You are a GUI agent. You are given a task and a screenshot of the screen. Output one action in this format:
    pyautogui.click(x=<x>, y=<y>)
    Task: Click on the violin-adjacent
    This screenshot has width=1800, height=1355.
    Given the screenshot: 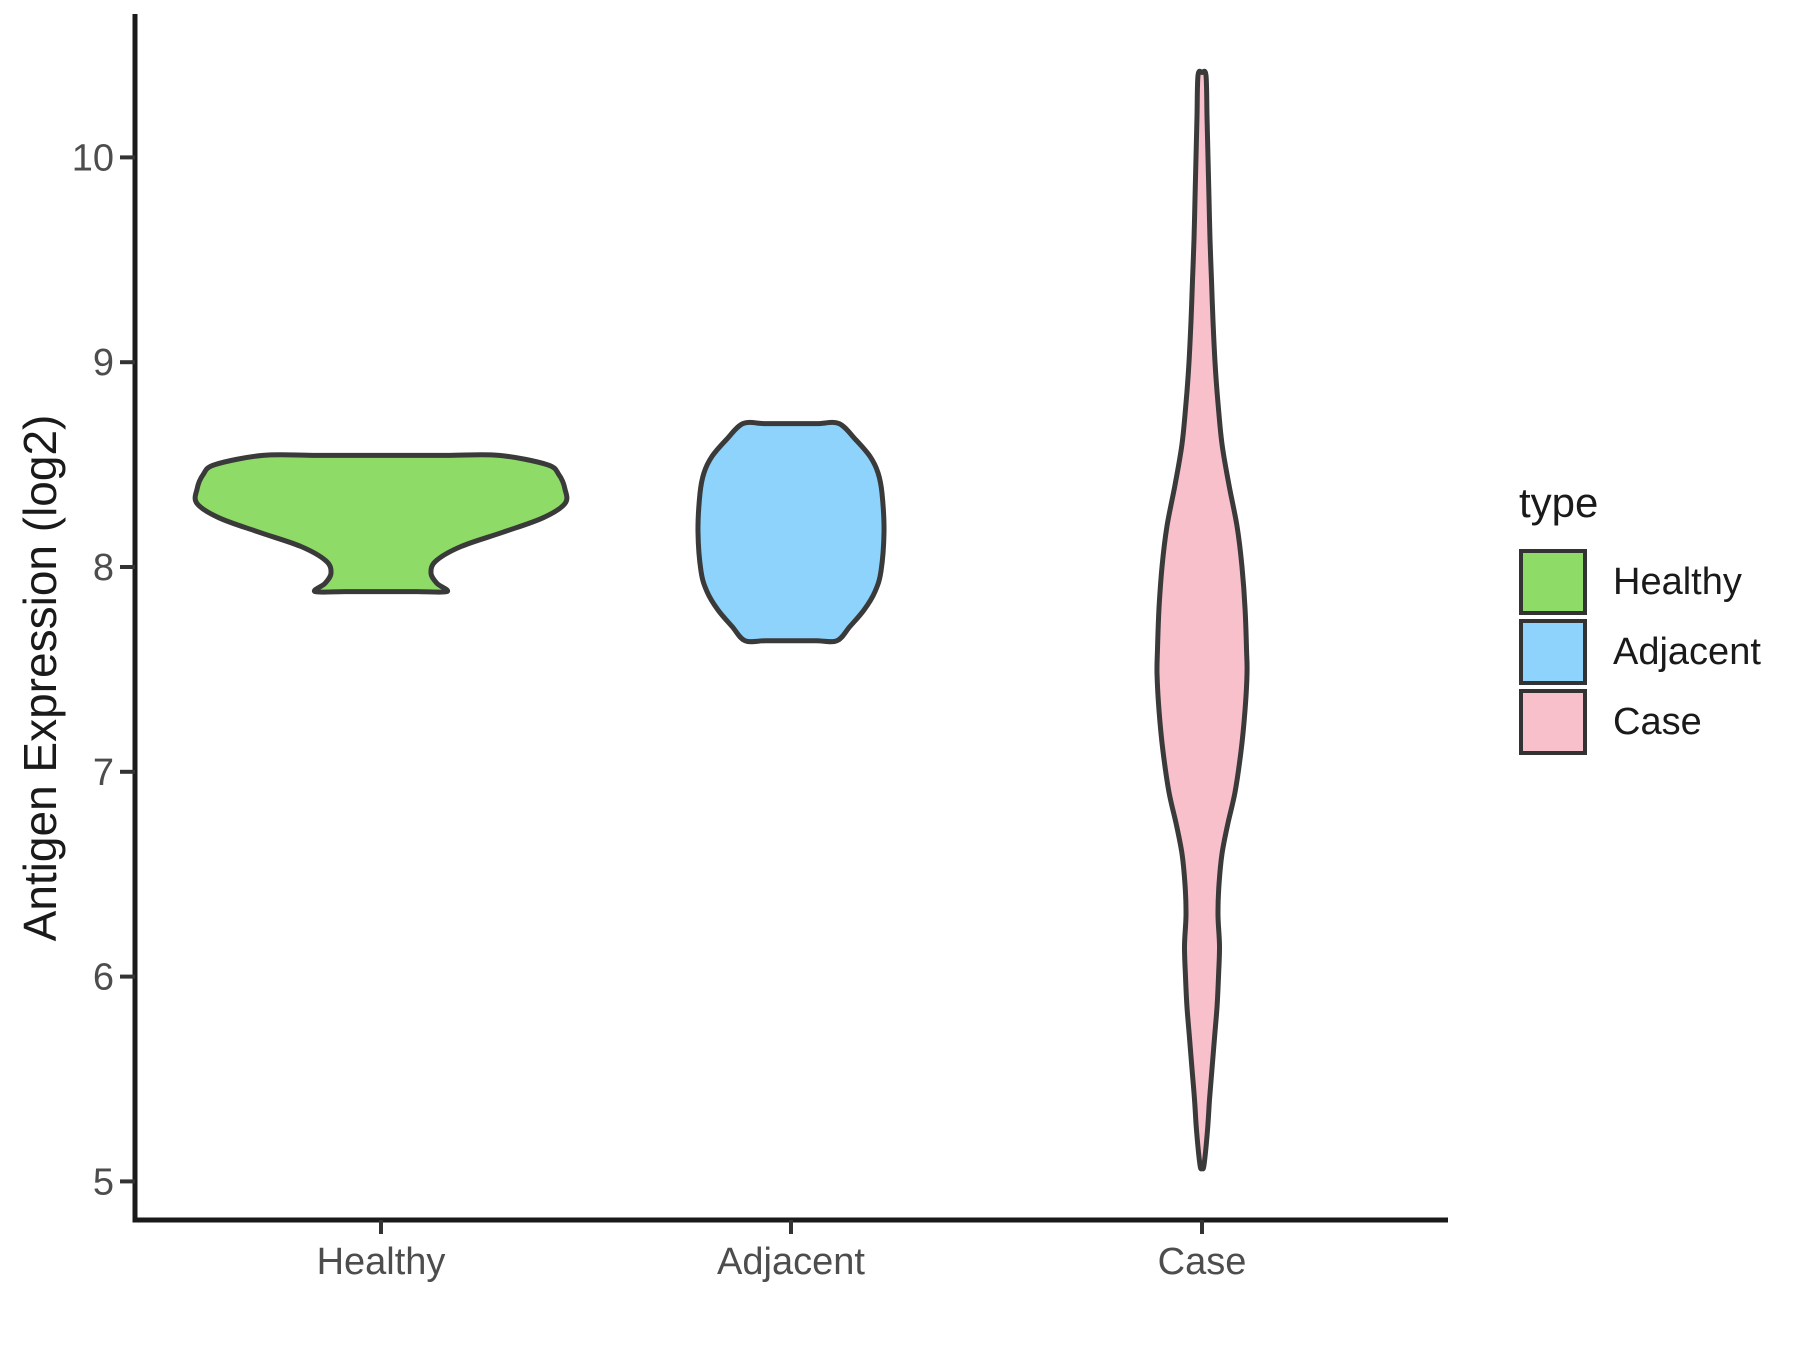 What is the action you would take?
    pyautogui.click(x=791, y=532)
    